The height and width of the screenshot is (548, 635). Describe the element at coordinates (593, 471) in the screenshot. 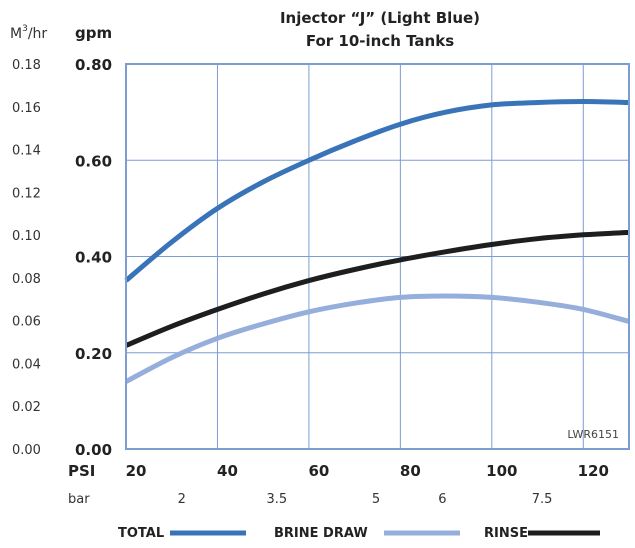

I see `psi-tick-label: 120` at that location.